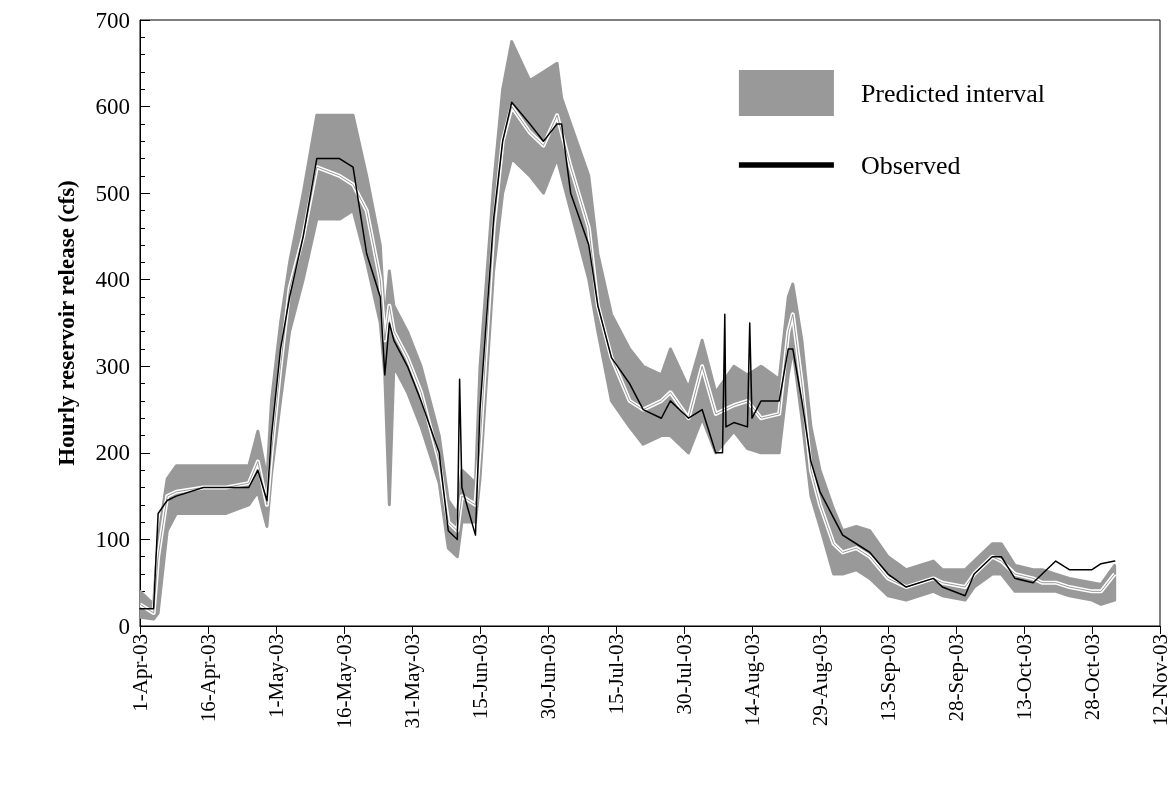 This screenshot has width=1175, height=789. I want to click on y-tick-label: 100, so click(112, 539).